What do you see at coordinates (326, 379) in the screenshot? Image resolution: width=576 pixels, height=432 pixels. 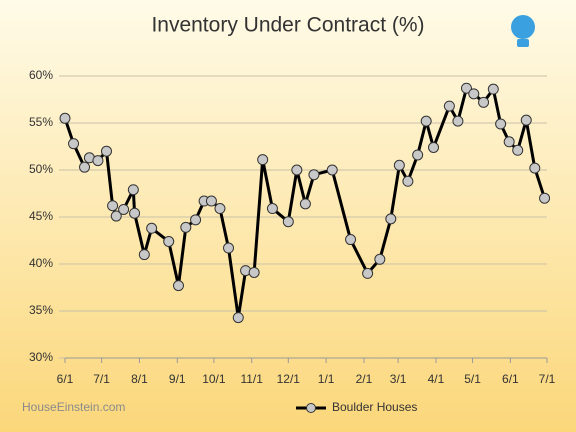 I see `x-tick-label: 1/1` at bounding box center [326, 379].